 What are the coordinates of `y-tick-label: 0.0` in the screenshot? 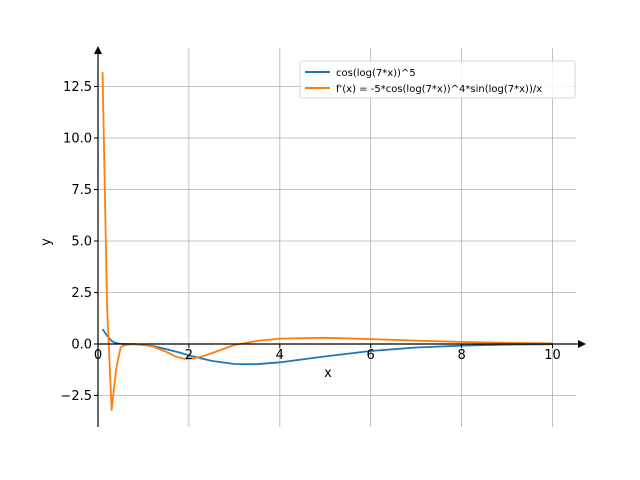 It's located at (81, 345).